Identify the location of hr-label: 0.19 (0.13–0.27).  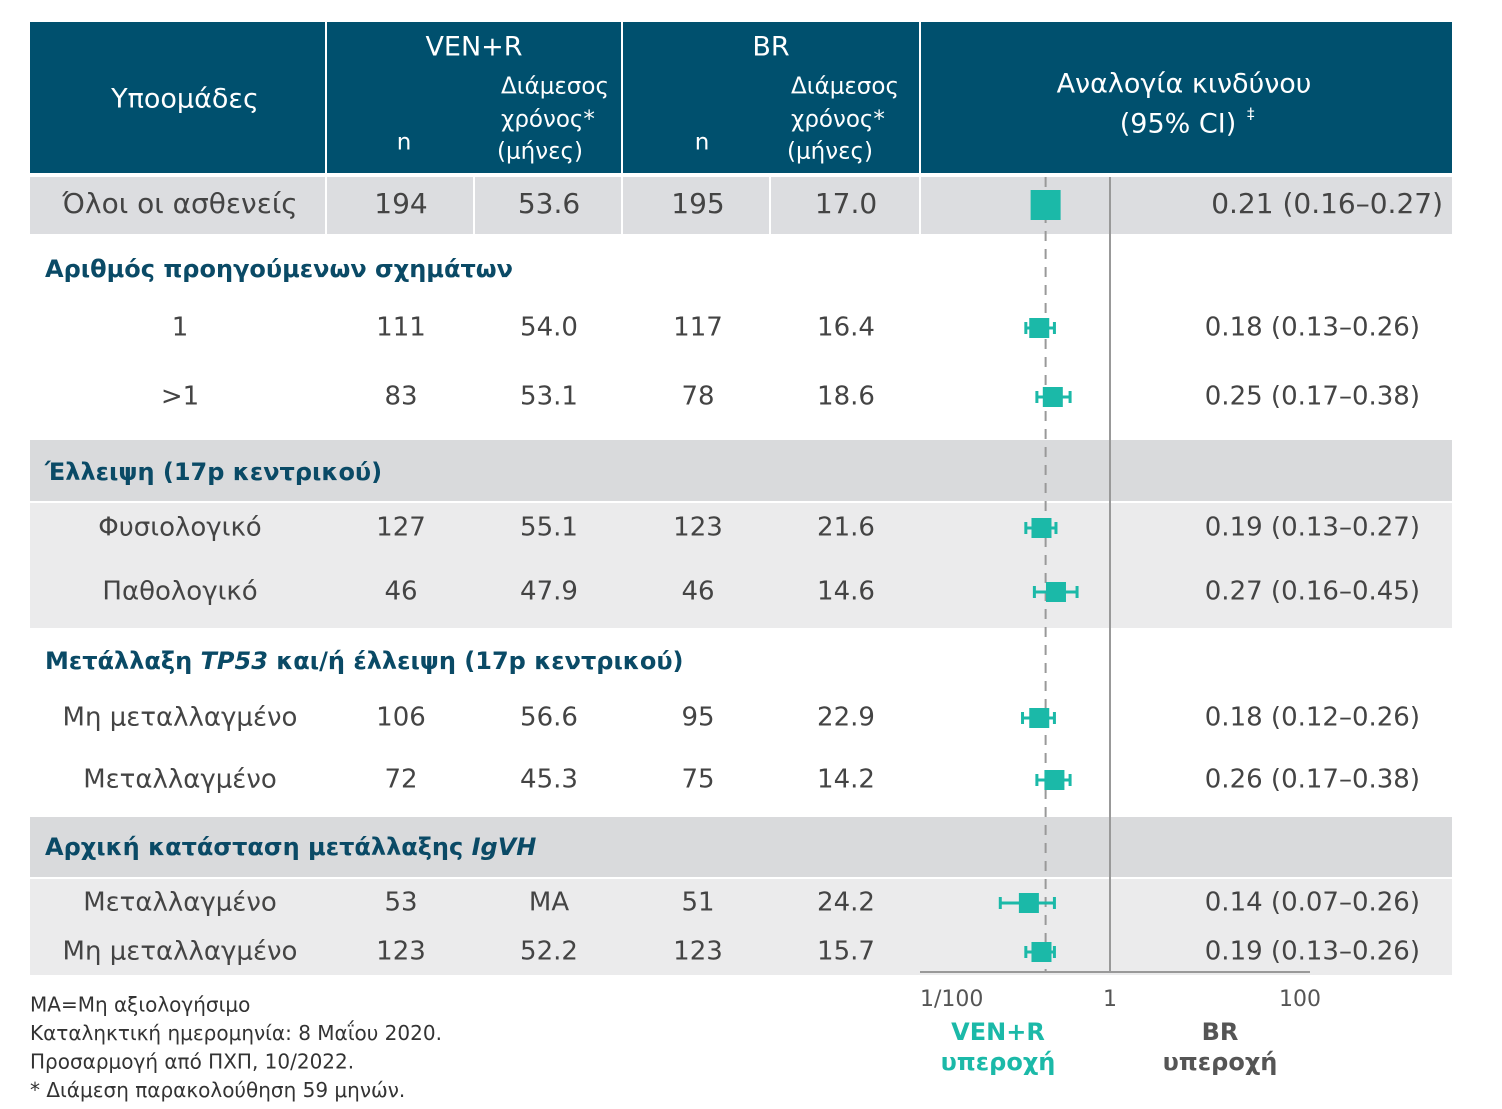
(1312, 528).